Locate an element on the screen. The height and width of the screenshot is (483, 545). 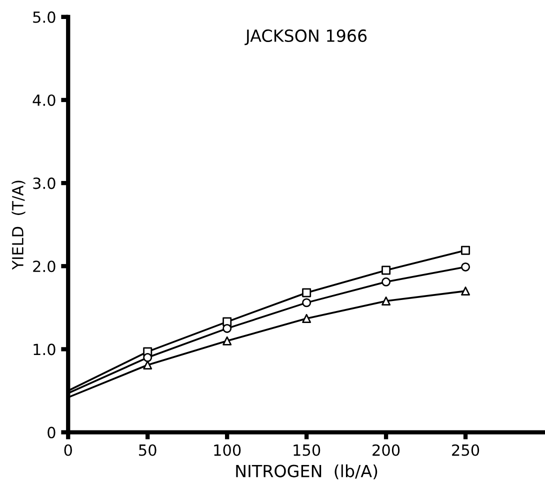
y-tick-label: 3.0 is located at coordinates (44, 184).